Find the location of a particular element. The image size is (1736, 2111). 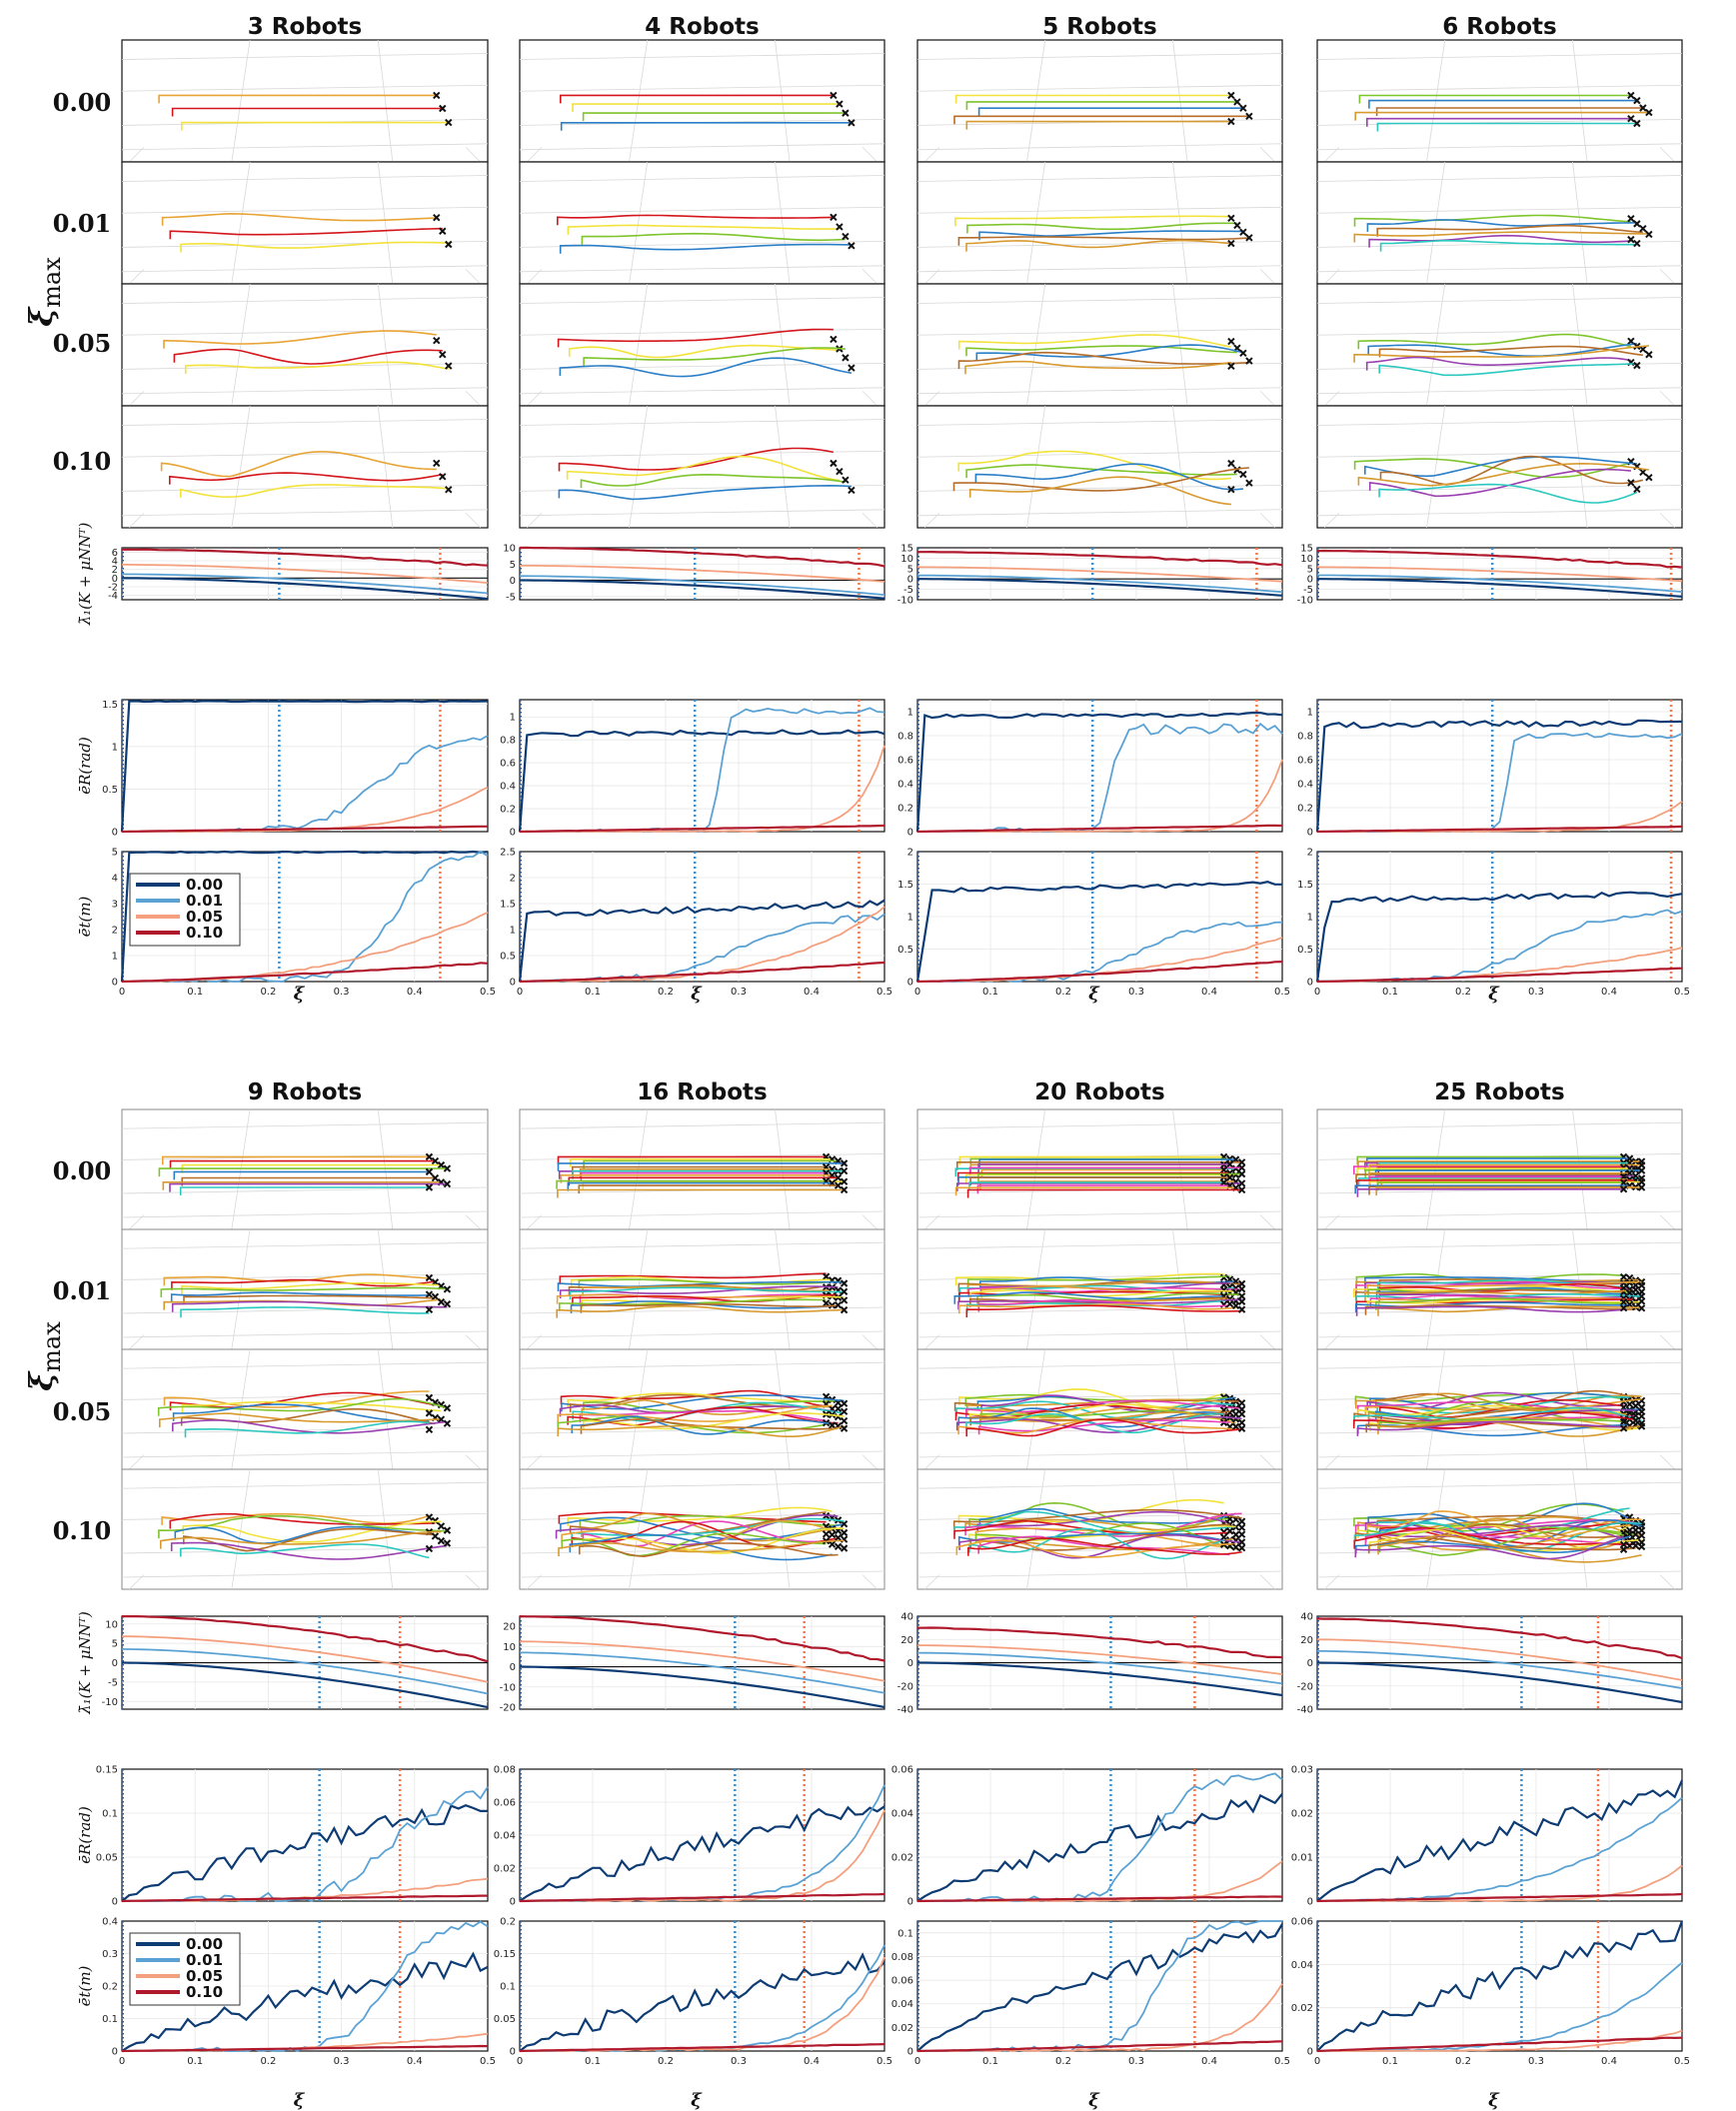

chart-title: 25 Robots is located at coordinates (1499, 1092).